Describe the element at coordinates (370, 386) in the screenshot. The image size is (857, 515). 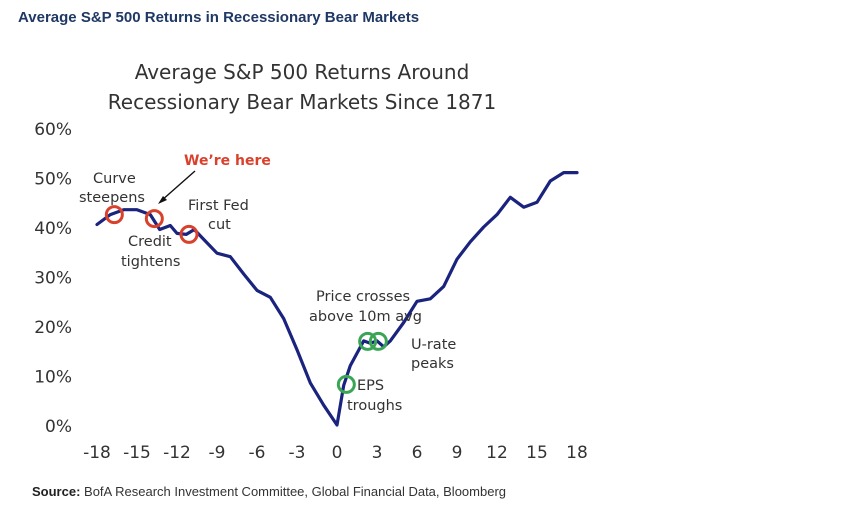
I see `annotation-eps-troughs-line-1: EPS` at that location.